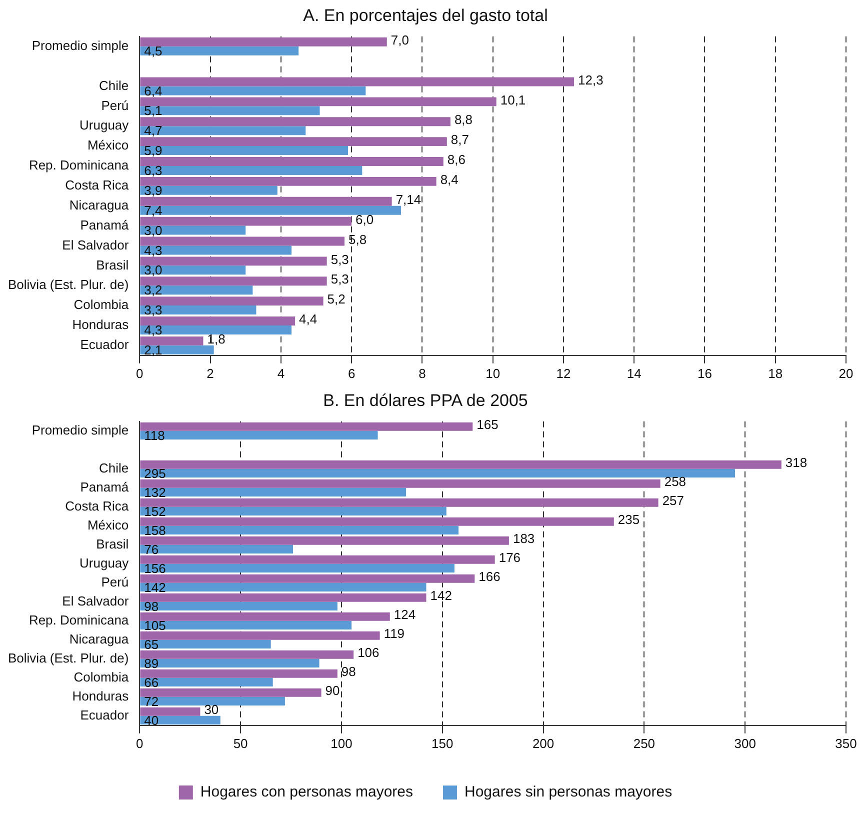  I want to click on x-tick-label: 100, so click(341, 743).